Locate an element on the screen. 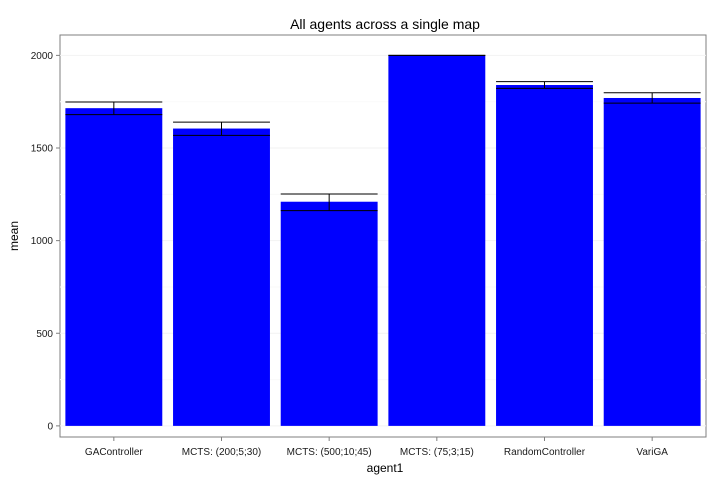 This screenshot has width=720, height=480. y-axis-title: mean is located at coordinates (14, 236).